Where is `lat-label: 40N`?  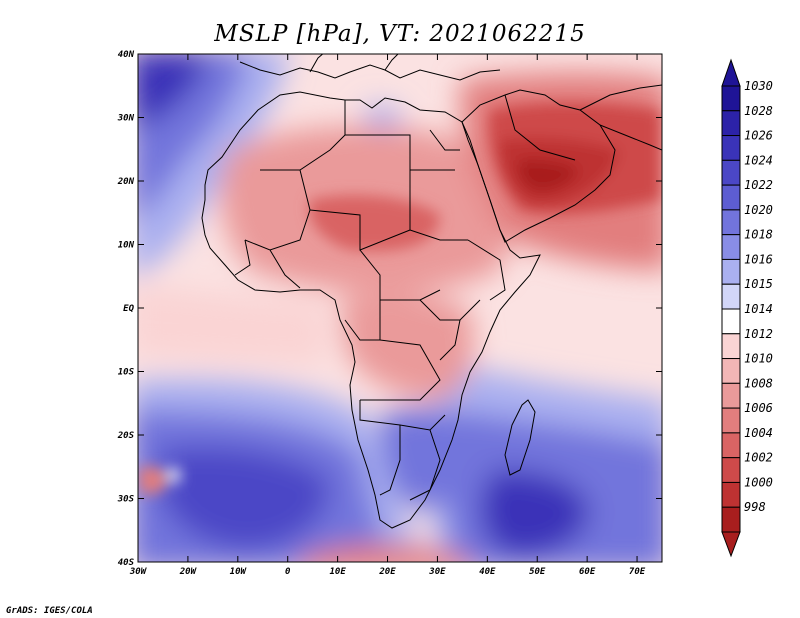
lat-label: 40N is located at coordinates (126, 55).